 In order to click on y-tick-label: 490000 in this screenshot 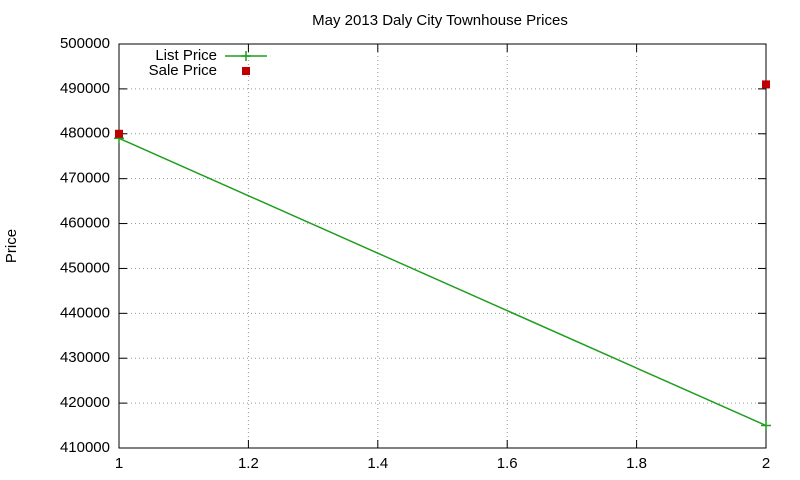, I will do `click(85, 88)`.